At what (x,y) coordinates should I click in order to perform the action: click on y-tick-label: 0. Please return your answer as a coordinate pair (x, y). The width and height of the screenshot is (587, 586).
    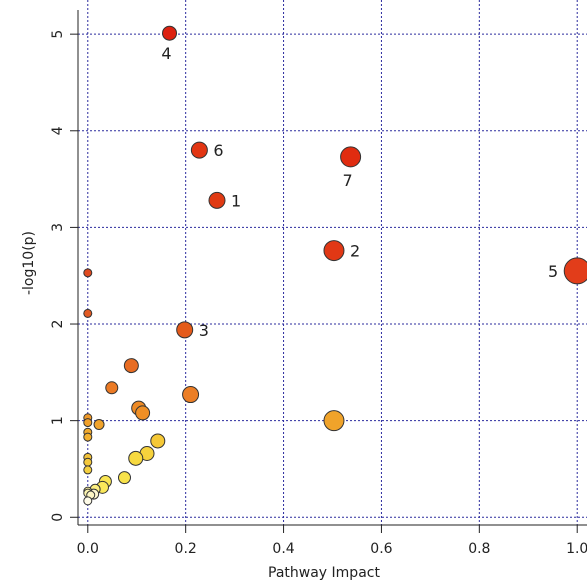
    Looking at the image, I should click on (58, 517).